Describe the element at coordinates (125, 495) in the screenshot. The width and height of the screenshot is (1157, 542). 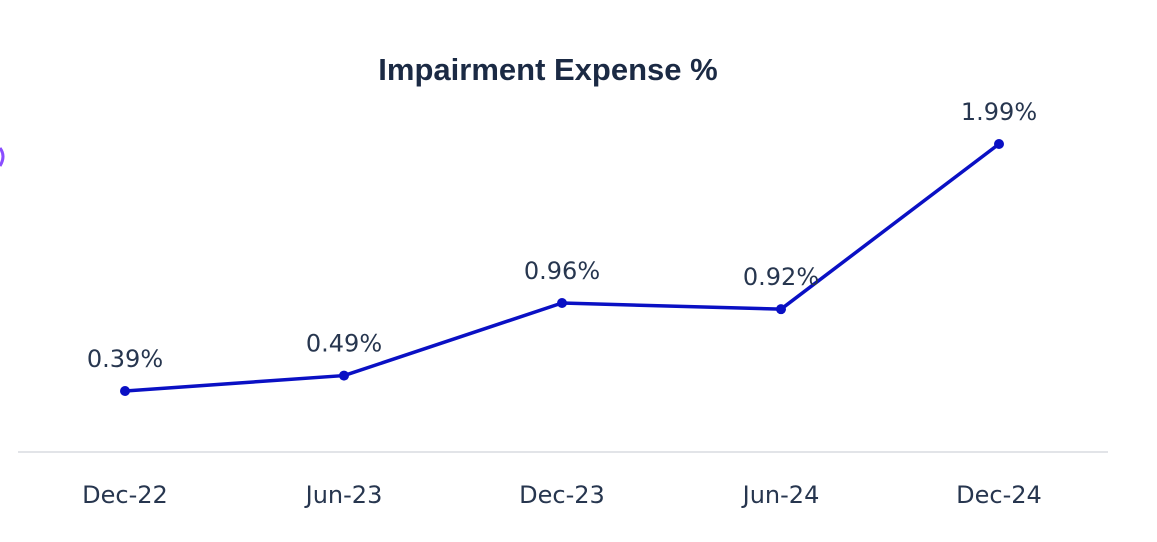
I see `x-tick-label: Dec-22` at that location.